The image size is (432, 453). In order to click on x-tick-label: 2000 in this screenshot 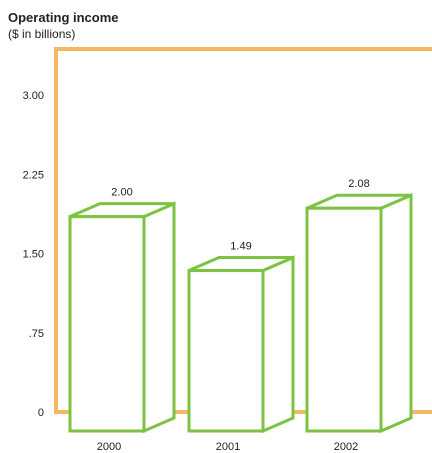, I will do `click(109, 447)`.